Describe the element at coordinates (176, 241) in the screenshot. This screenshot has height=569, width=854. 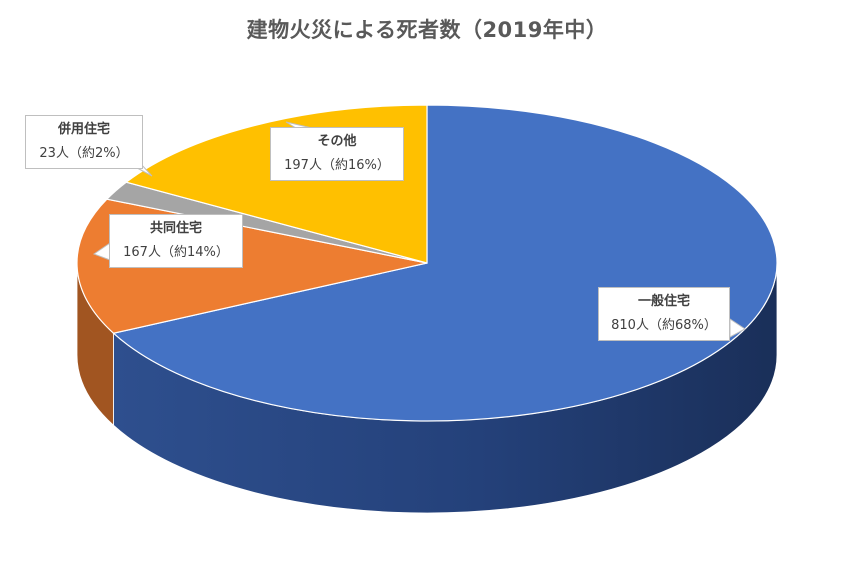
I see `data-label-kyodo-jutaku: 共同住宅 167人（約14%）` at that location.